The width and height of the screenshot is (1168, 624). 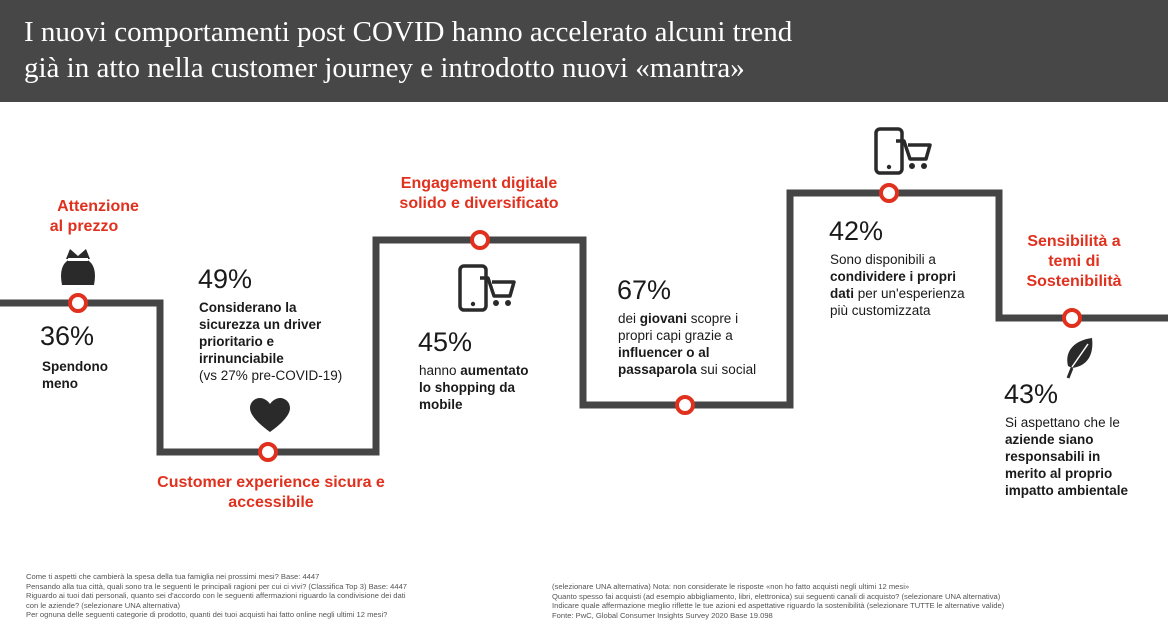 I want to click on stage-1-heading-l2: al prezzo, so click(x=84, y=226).